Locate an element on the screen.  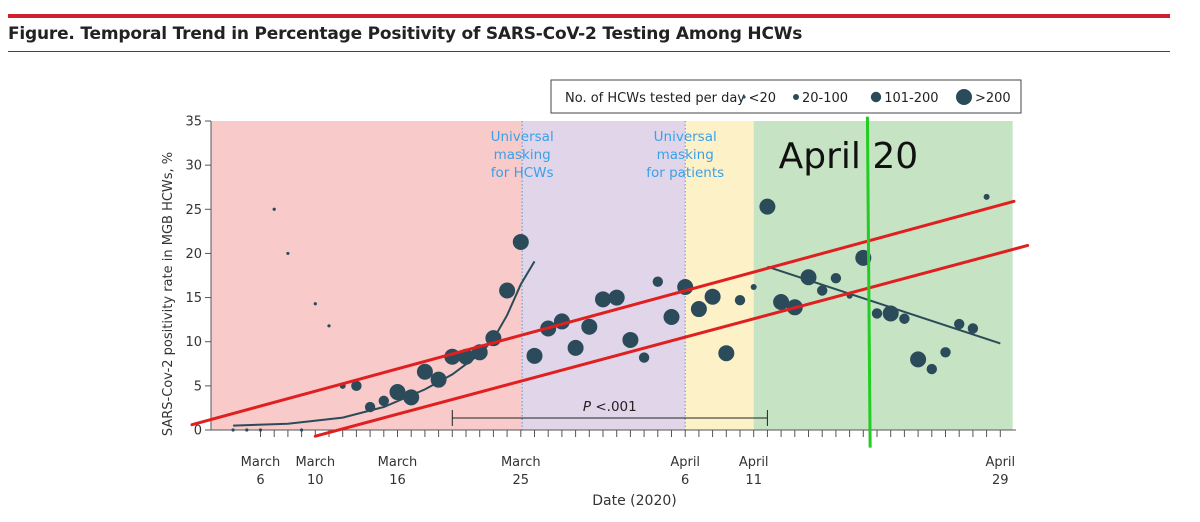
x-tick-label-march-25-day: 25 is located at coordinates (521, 480).